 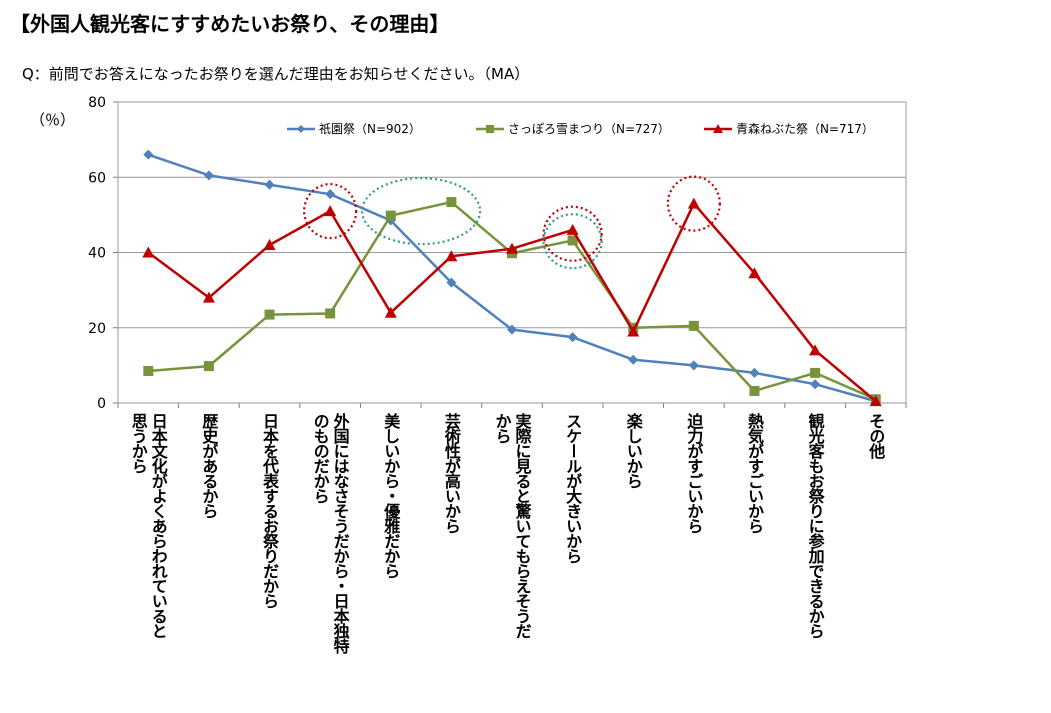 What do you see at coordinates (572, 488) in the screenshot?
I see `x-tick-label: スケールが大きいから` at bounding box center [572, 488].